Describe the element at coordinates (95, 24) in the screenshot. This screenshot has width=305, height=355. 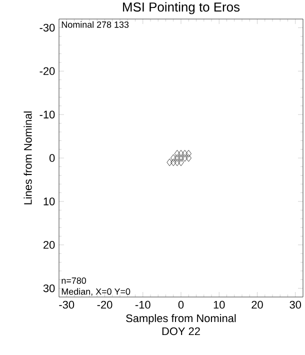
I see `annotation: Nominal 278 133` at that location.